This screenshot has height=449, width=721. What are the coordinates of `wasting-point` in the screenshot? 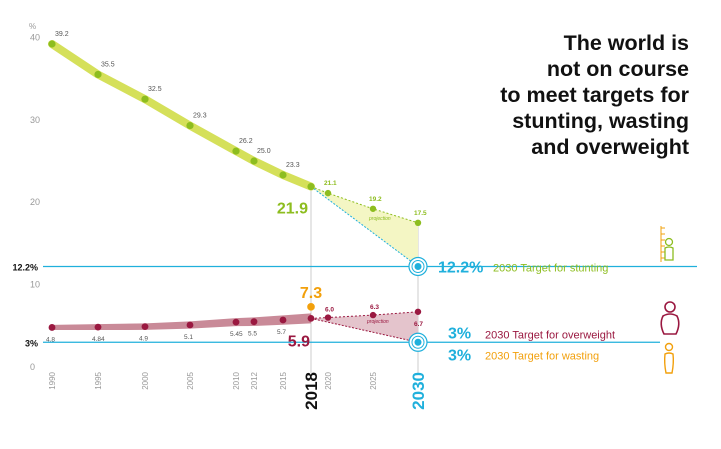 It's located at (311, 307).